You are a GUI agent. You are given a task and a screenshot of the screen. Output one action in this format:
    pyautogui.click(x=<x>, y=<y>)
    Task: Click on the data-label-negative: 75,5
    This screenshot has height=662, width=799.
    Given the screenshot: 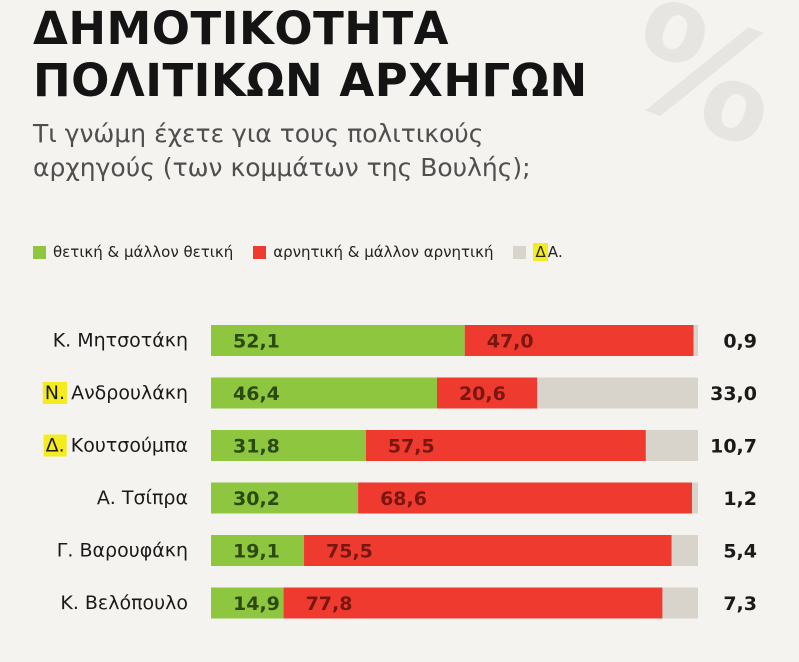 What is the action you would take?
    pyautogui.click(x=349, y=552)
    